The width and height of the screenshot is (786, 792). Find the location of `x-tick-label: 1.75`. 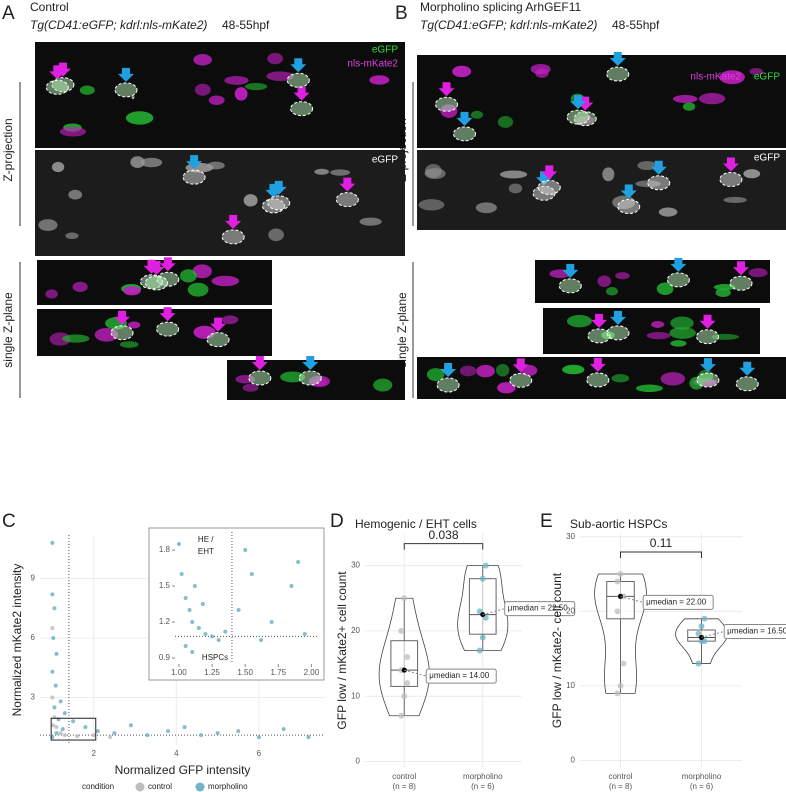

x-tick-label: 1.75 is located at coordinates (278, 672).